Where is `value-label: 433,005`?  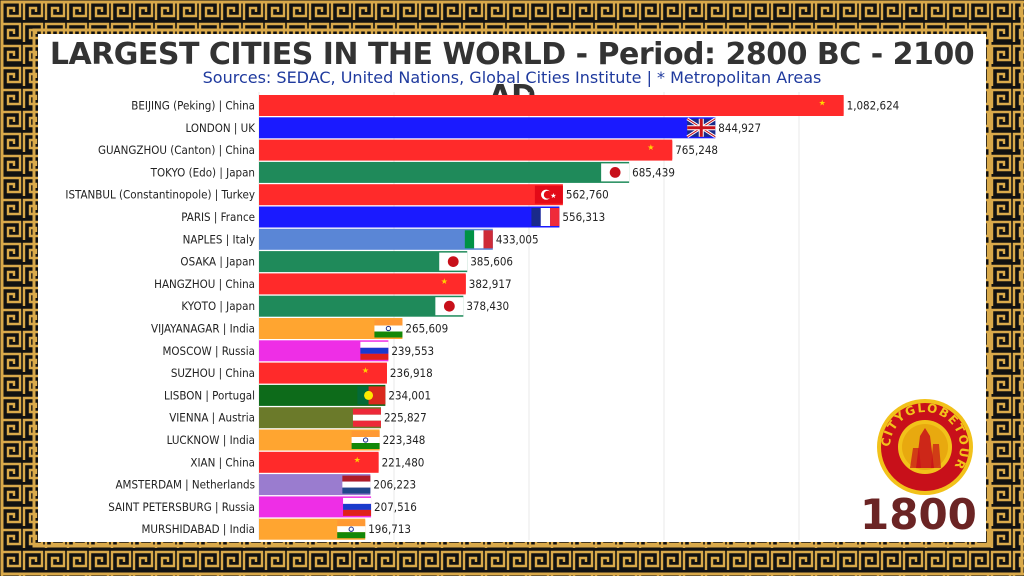 value-label: 433,005 is located at coordinates (517, 239).